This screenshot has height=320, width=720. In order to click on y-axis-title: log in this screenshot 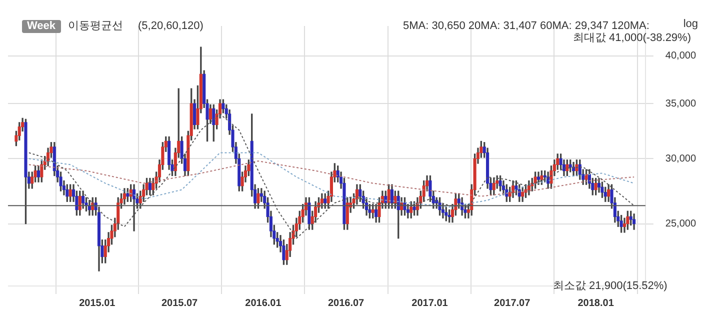, I will do `click(690, 24)`.